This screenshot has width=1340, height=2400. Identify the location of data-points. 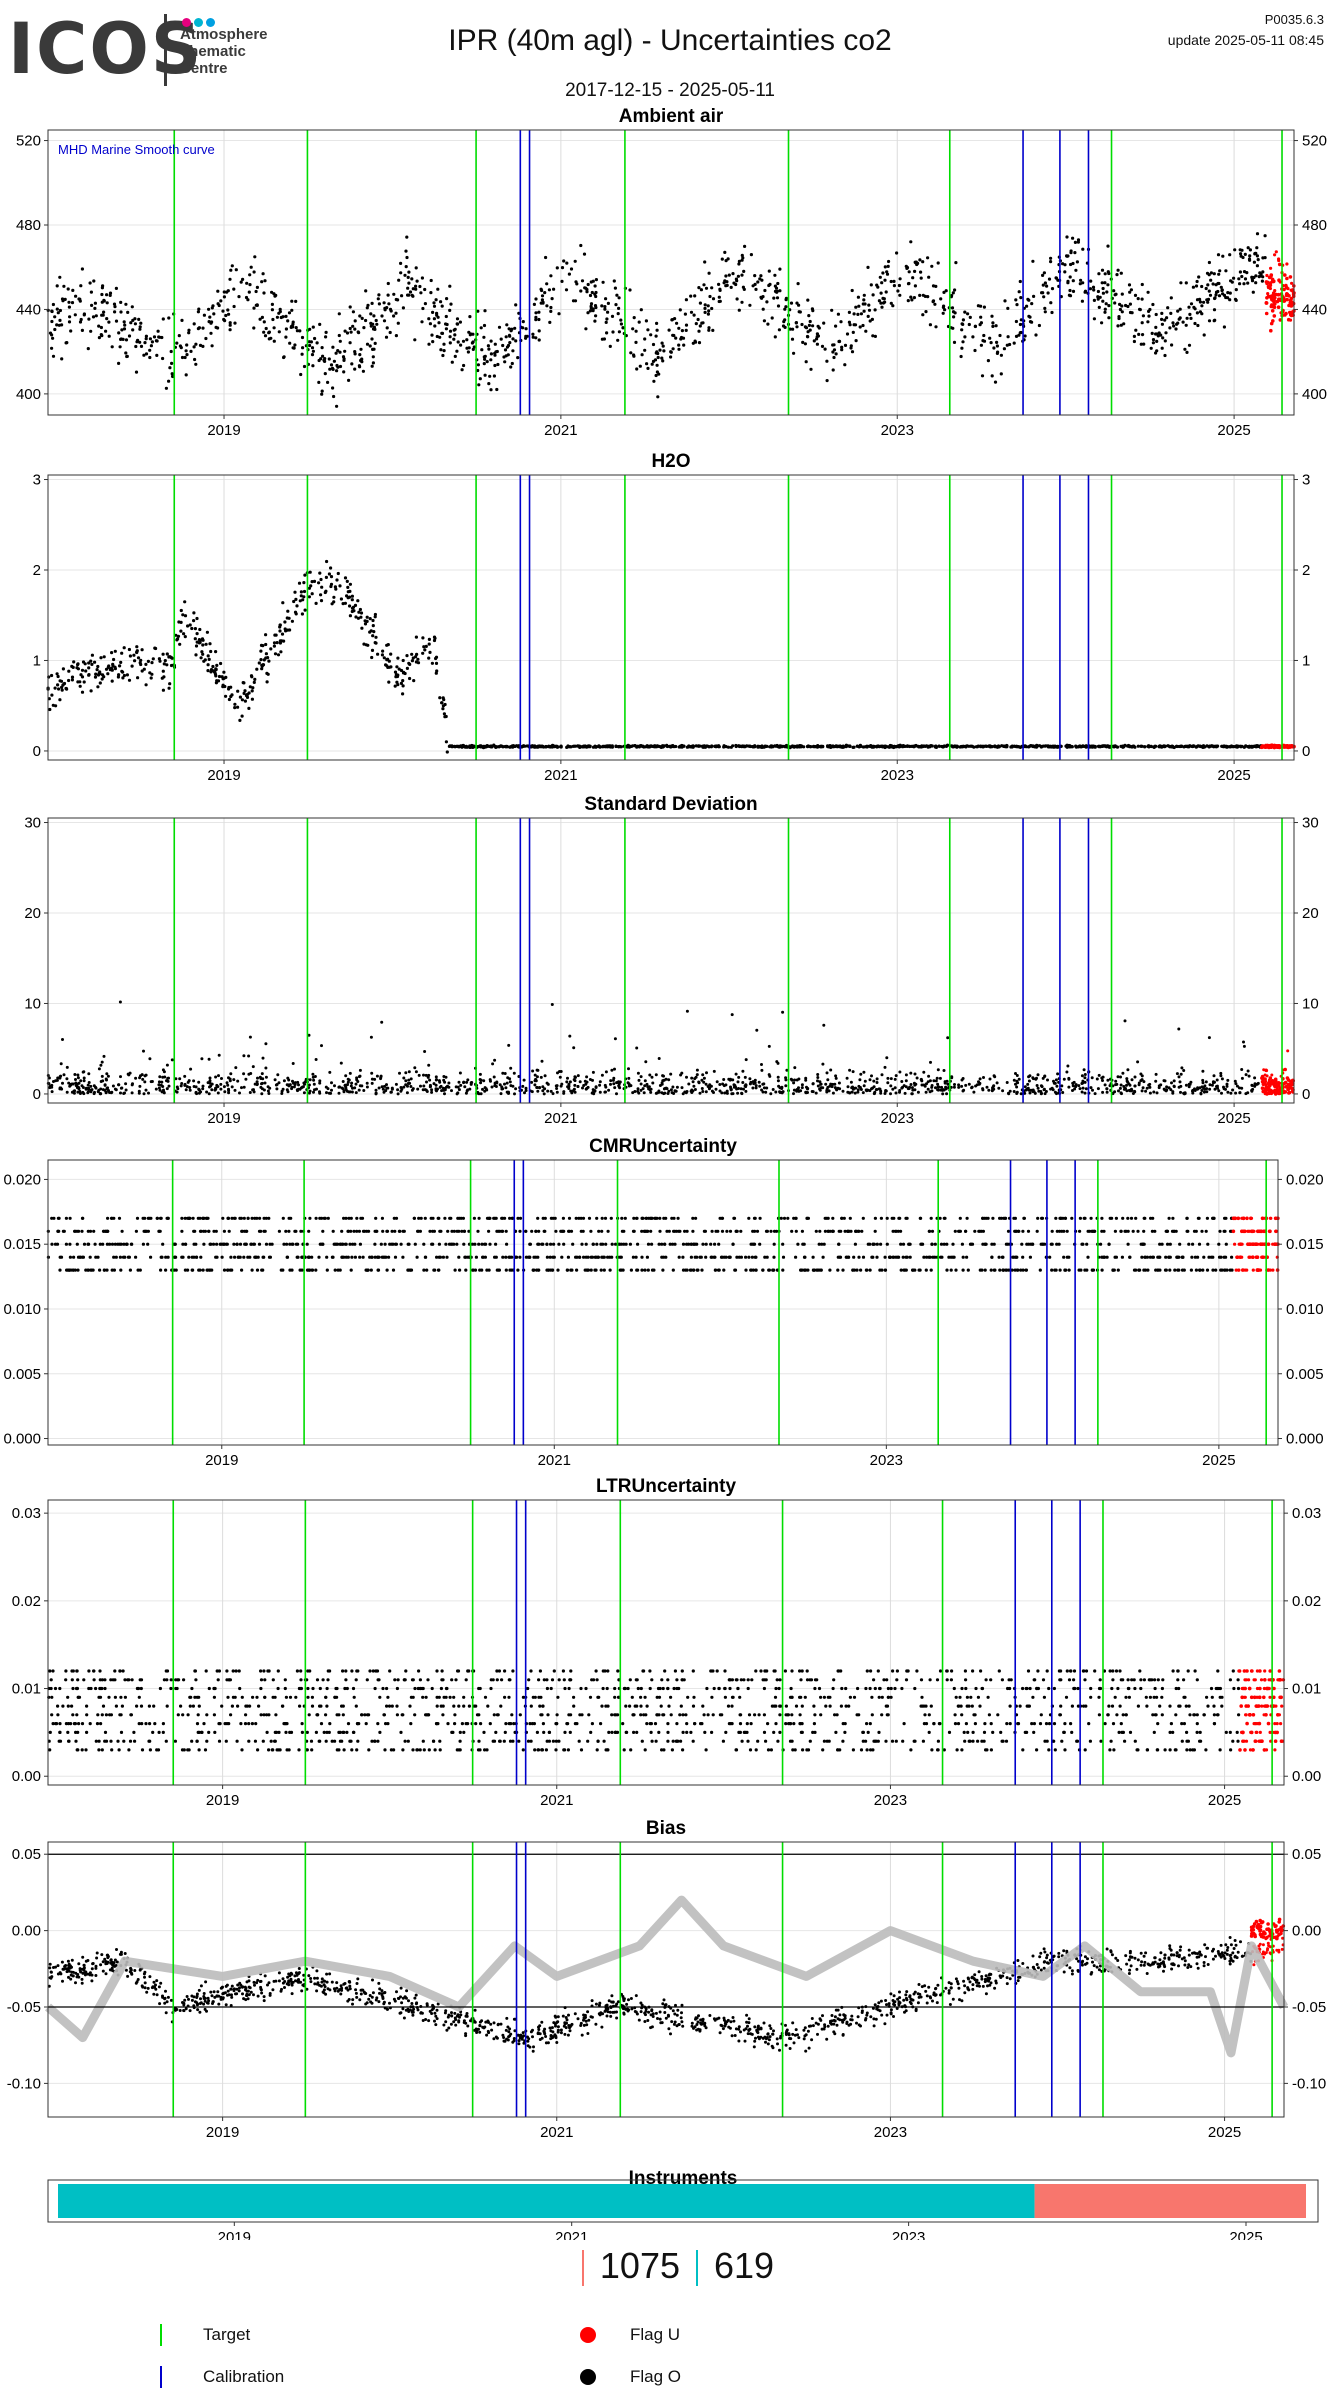
(671, 656).